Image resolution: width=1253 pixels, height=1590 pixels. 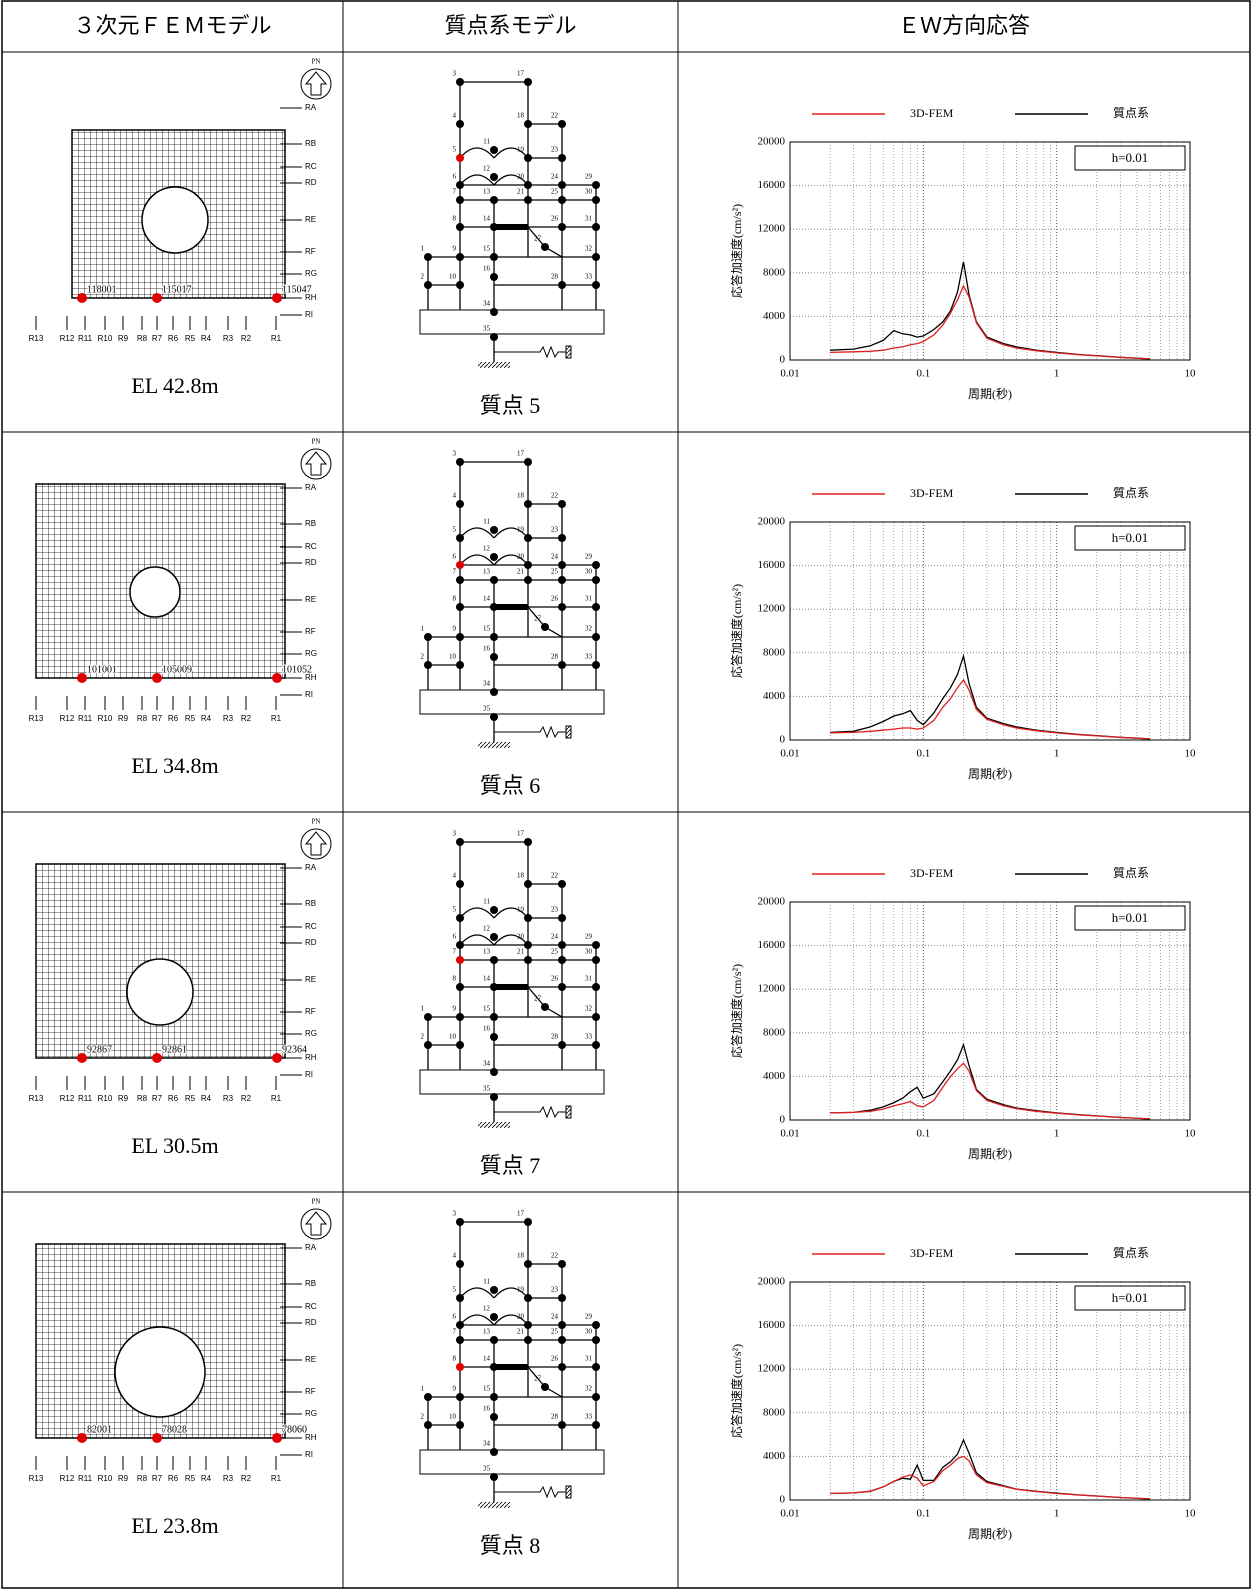 I want to click on y-tick-label: 20000, so click(x=772, y=522).